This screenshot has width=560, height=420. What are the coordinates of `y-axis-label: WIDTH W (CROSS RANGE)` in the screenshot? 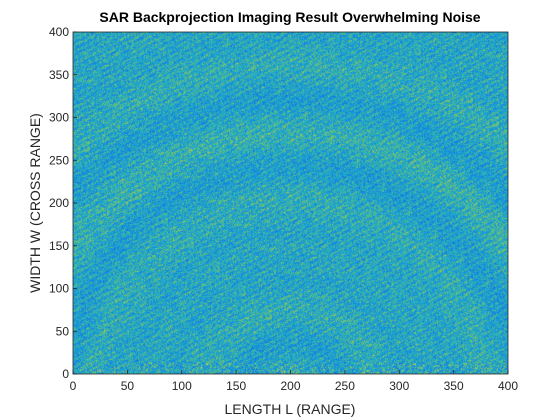 It's located at (35, 203).